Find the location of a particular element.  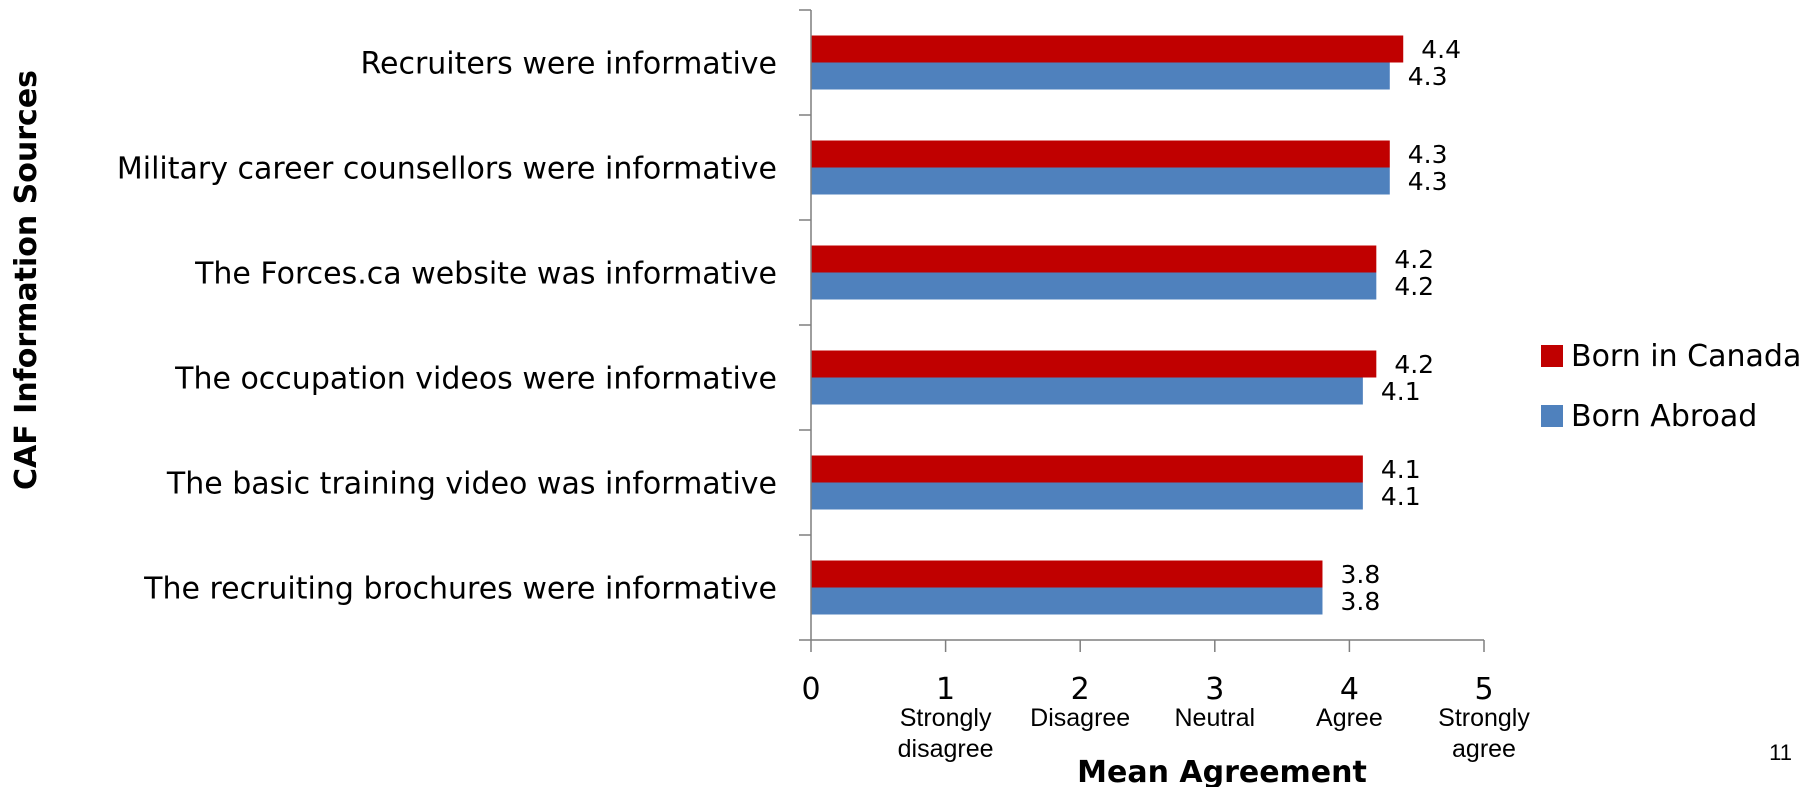

x-tick-label: 1 is located at coordinates (945, 689).